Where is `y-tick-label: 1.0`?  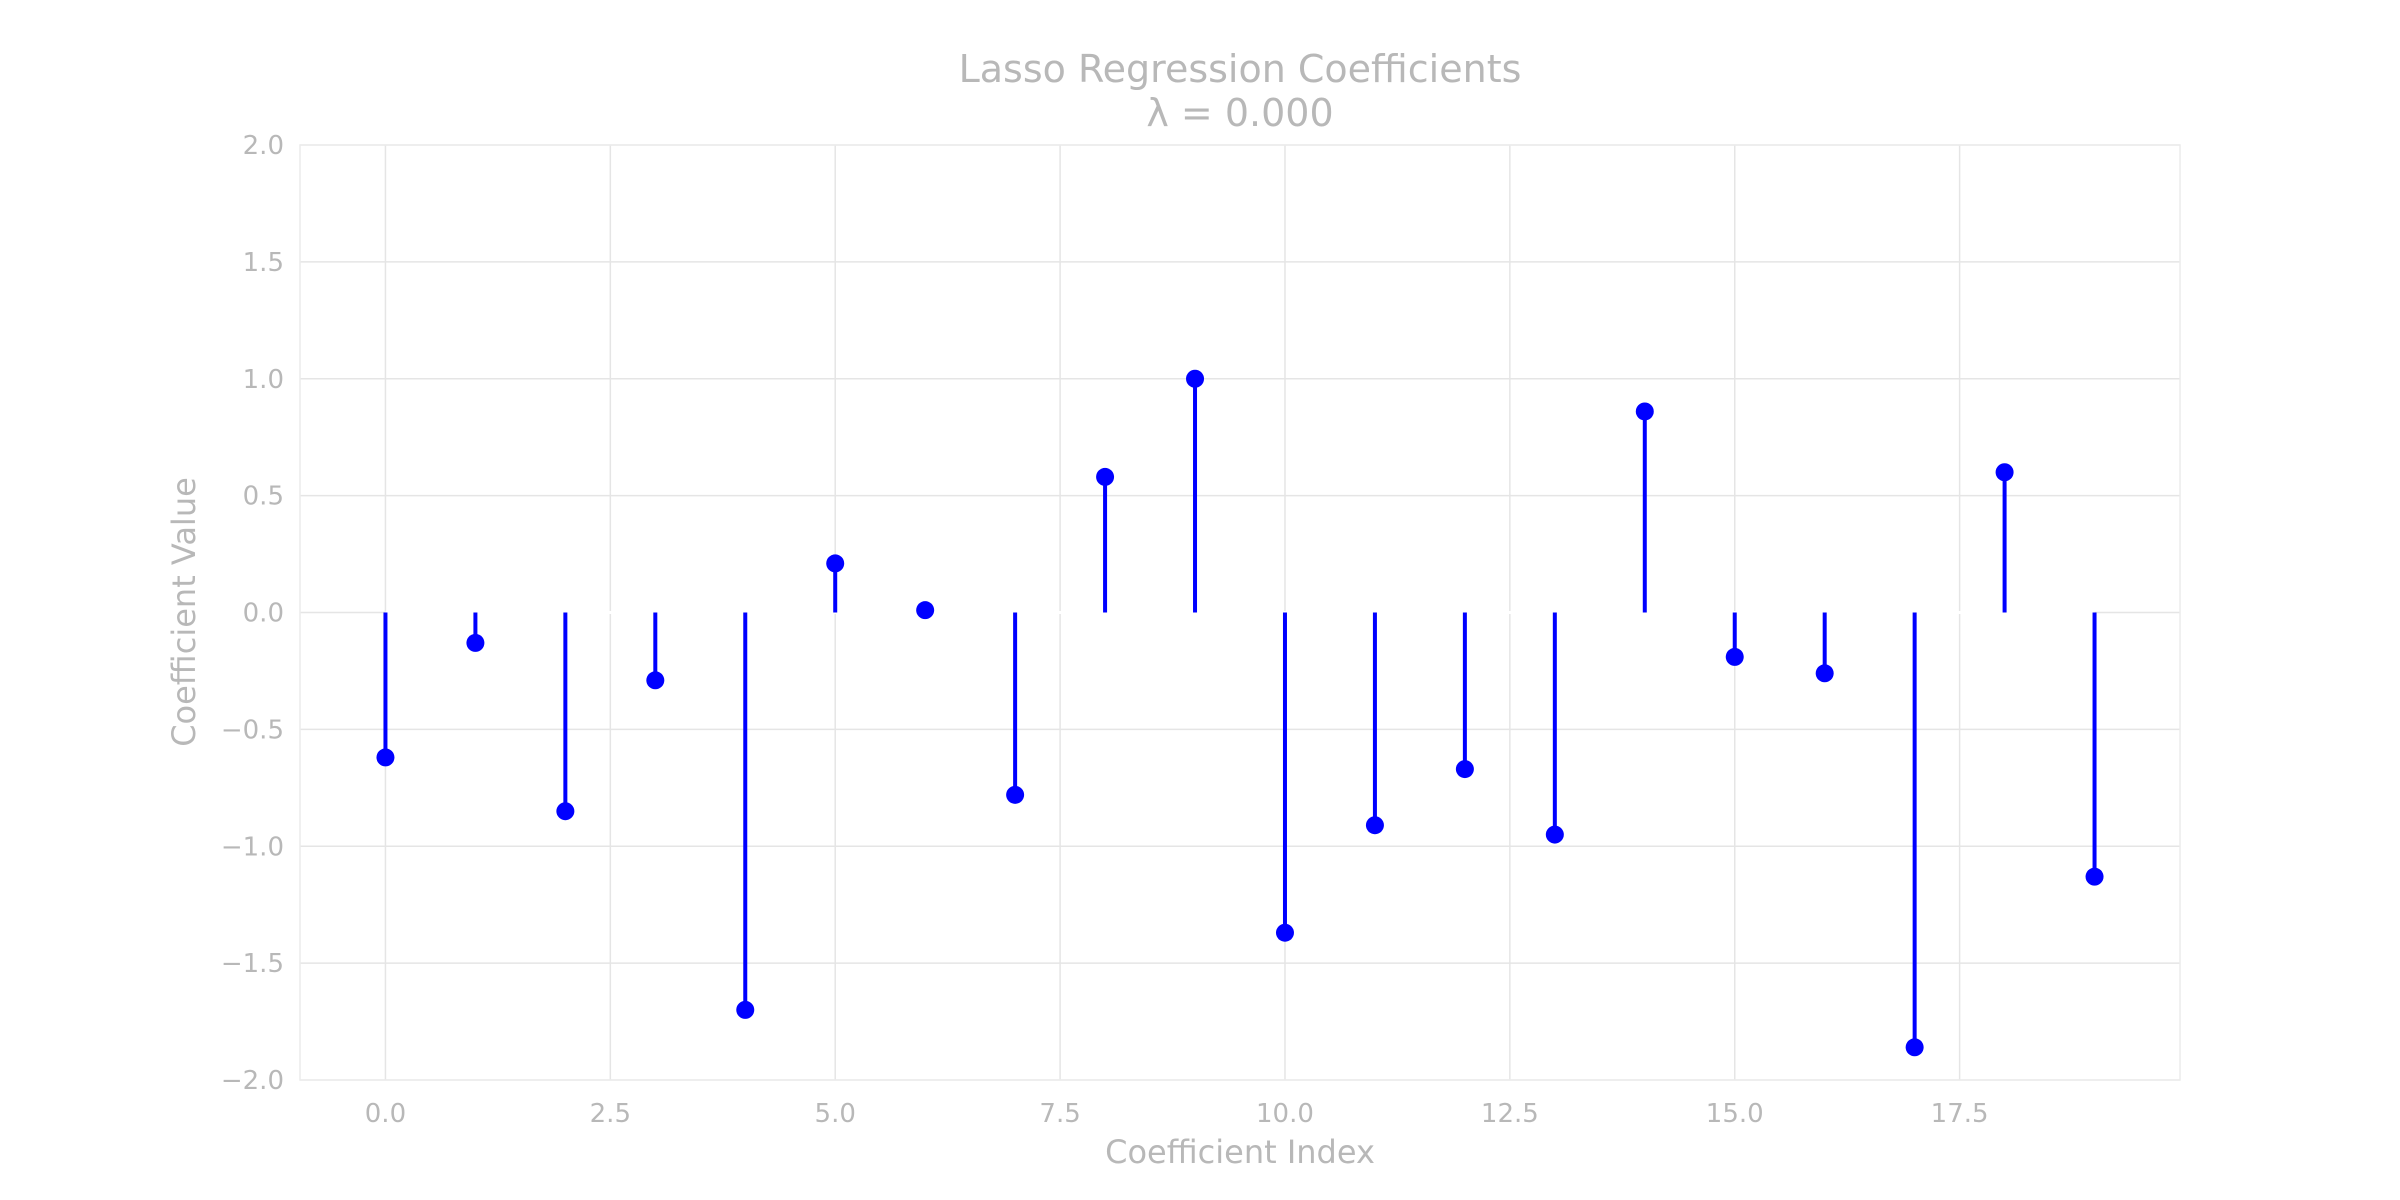
y-tick-label: 1.0 is located at coordinates (263, 380).